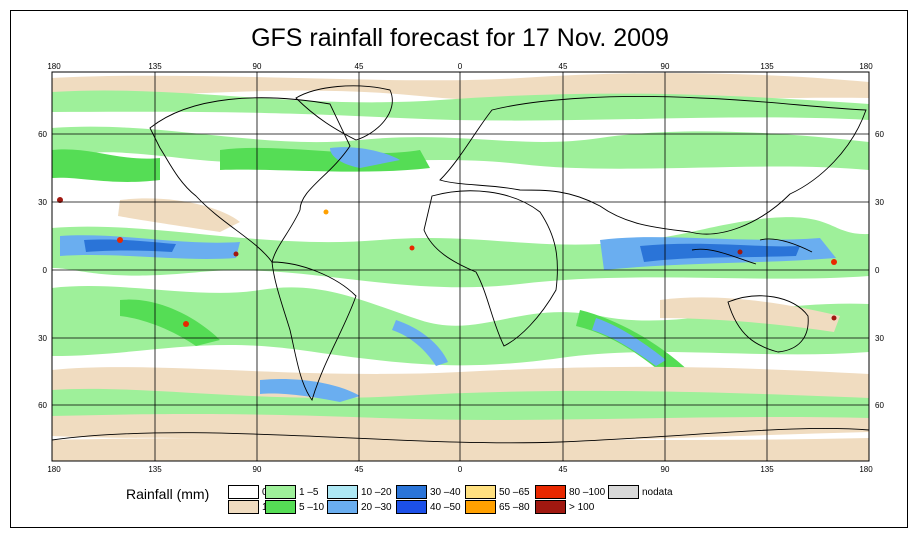  Describe the element at coordinates (42, 270) in the screenshot. I see `left-latitude-labels: 60 30 0 30 60` at that location.